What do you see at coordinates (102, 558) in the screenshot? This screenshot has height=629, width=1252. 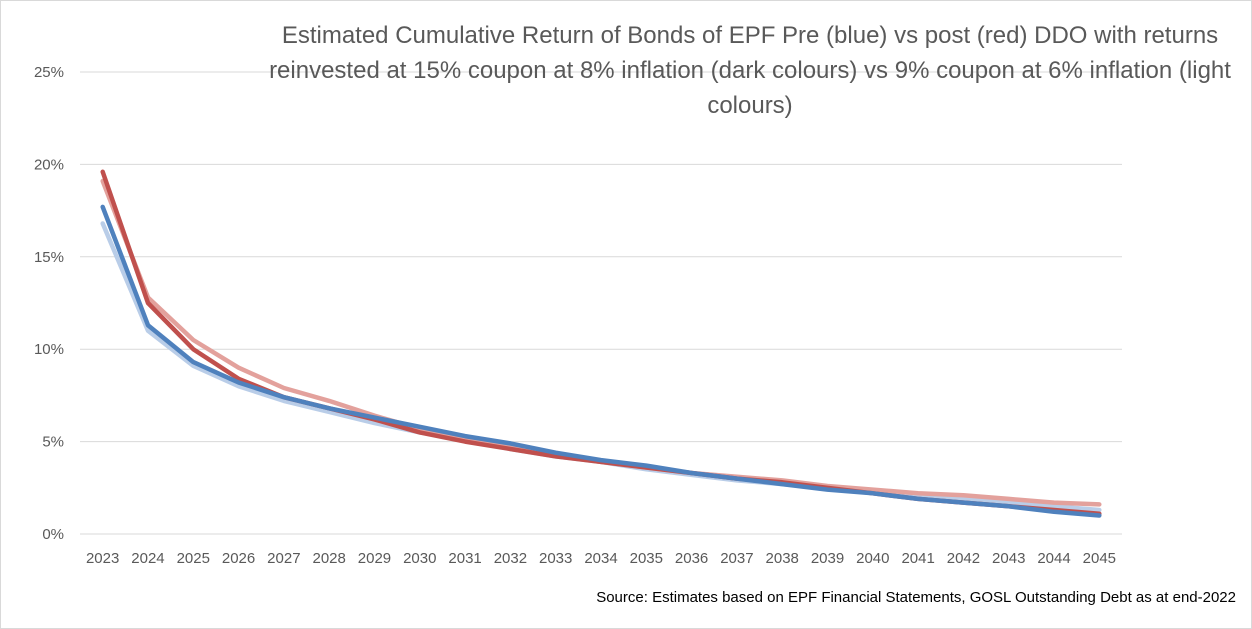 I see `x-tick-label: 2023` at bounding box center [102, 558].